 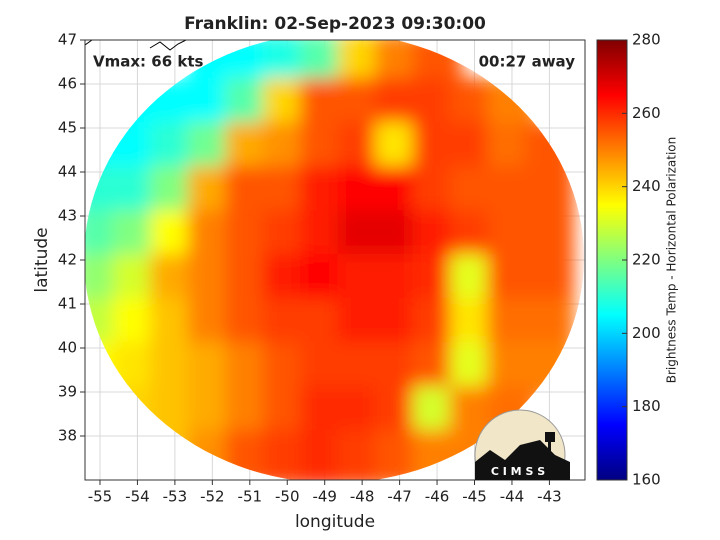 I want to click on y-tick-label: 39, so click(x=67, y=392).